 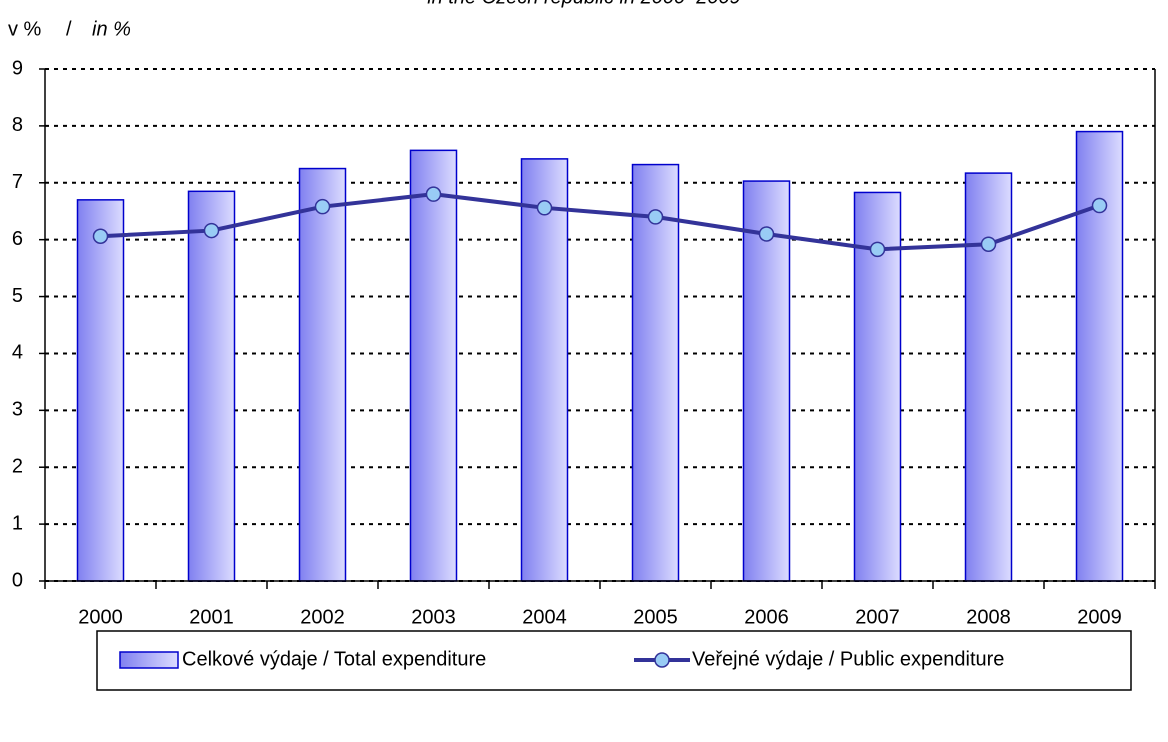 What do you see at coordinates (1099, 617) in the screenshot?
I see `x-tick-label: 2009` at bounding box center [1099, 617].